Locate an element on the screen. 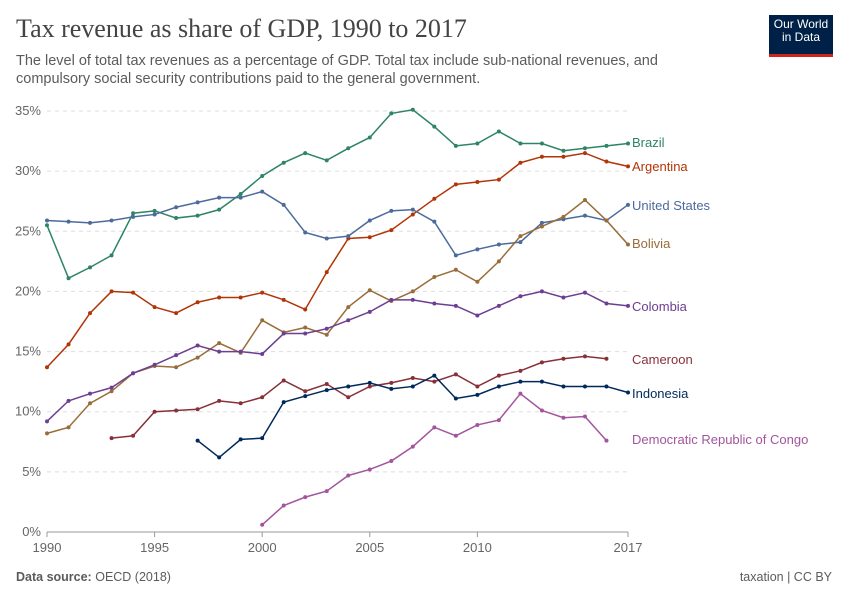  series-label: Indonesia is located at coordinates (660, 393).